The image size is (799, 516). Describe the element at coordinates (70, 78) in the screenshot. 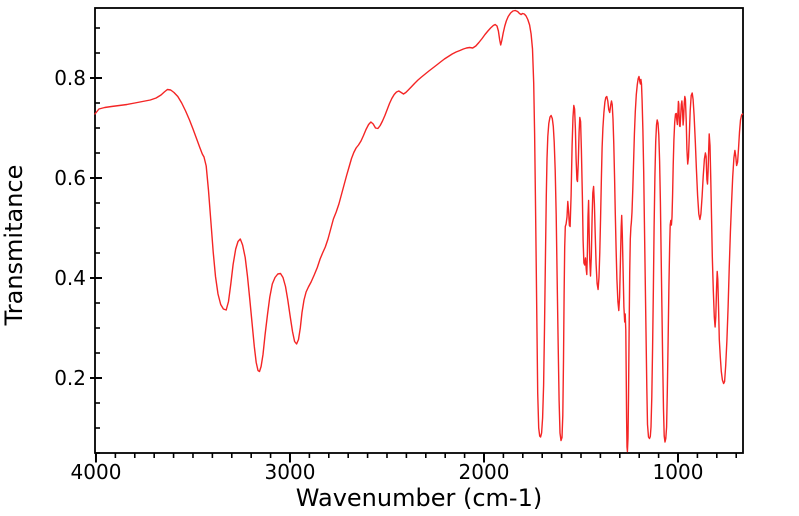

I see `y-tick-label: 0.8` at that location.